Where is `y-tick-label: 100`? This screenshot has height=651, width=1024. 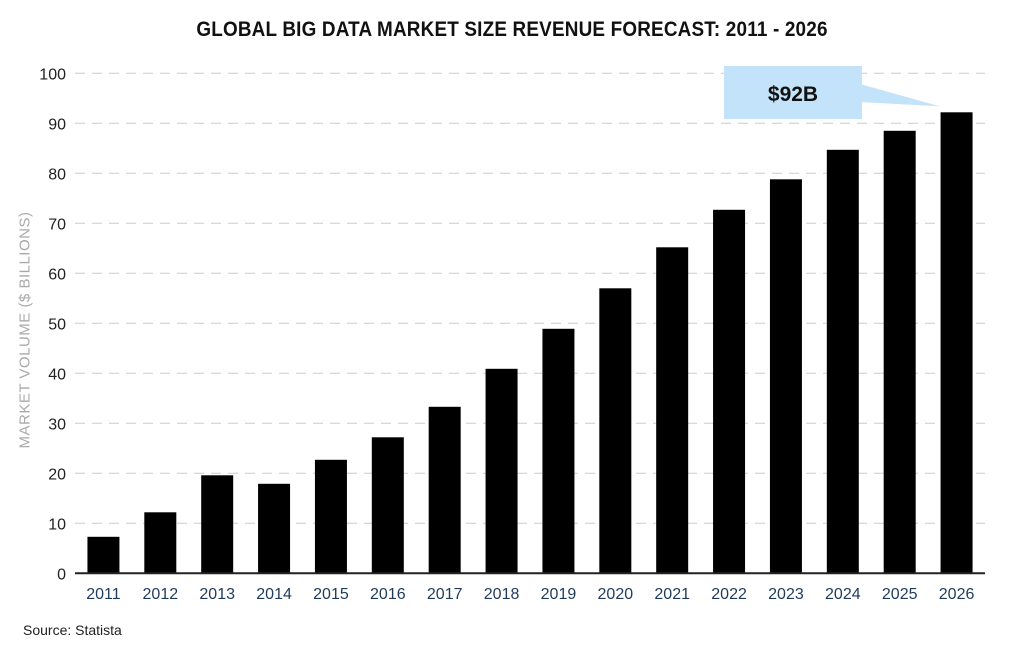
y-tick-label: 100 is located at coordinates (52, 74).